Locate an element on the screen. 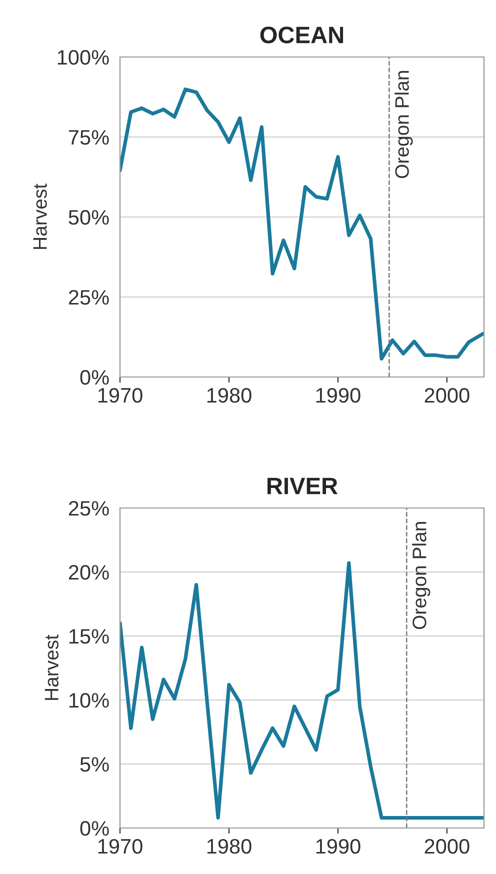  y-tick-label: 75% is located at coordinates (88, 137).